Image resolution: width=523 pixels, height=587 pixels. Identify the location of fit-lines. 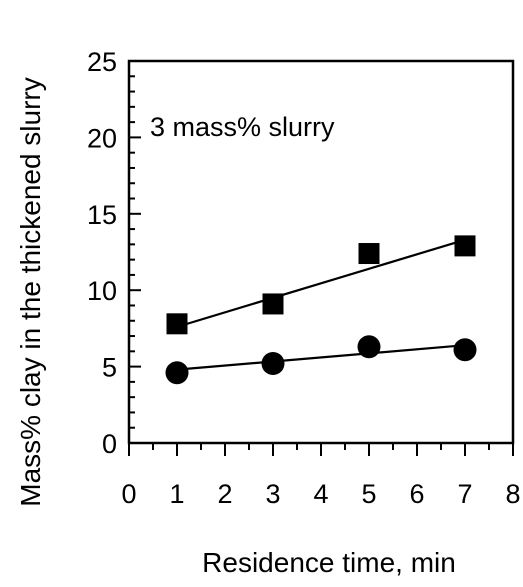
(321, 304).